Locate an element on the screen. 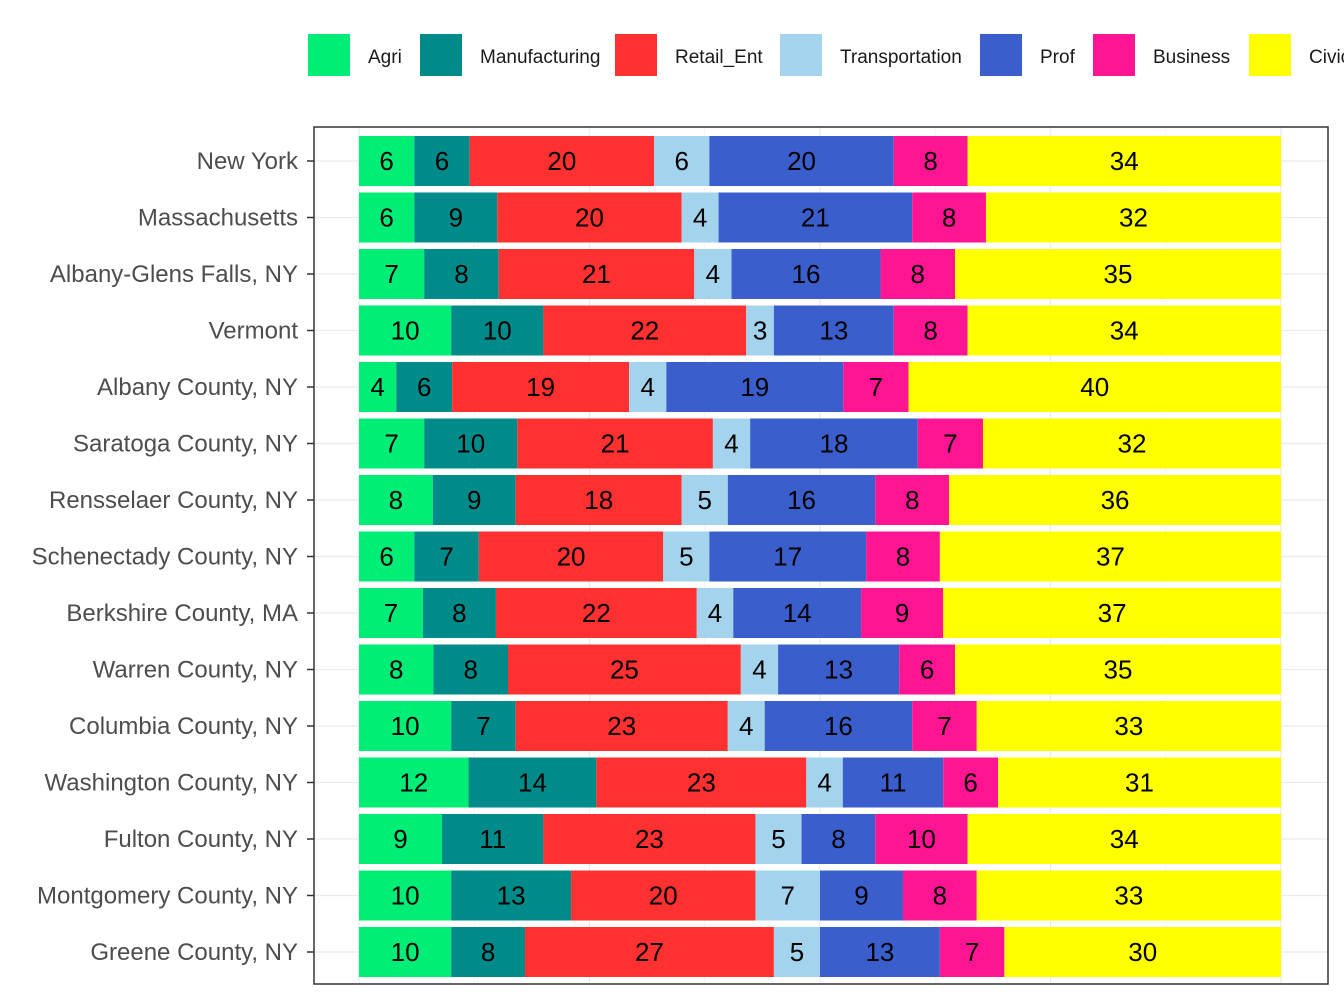 This screenshot has height=1008, width=1344. y-tick-label: New York is located at coordinates (248, 161).